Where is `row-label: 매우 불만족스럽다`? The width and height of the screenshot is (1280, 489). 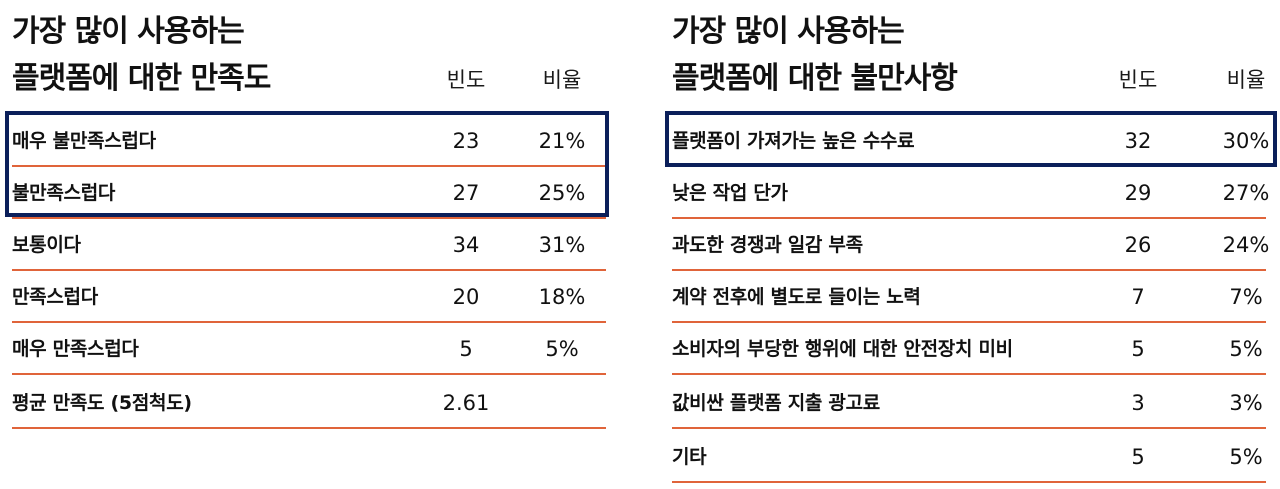 row-label: 매우 불만족스럽다 is located at coordinates (84, 141).